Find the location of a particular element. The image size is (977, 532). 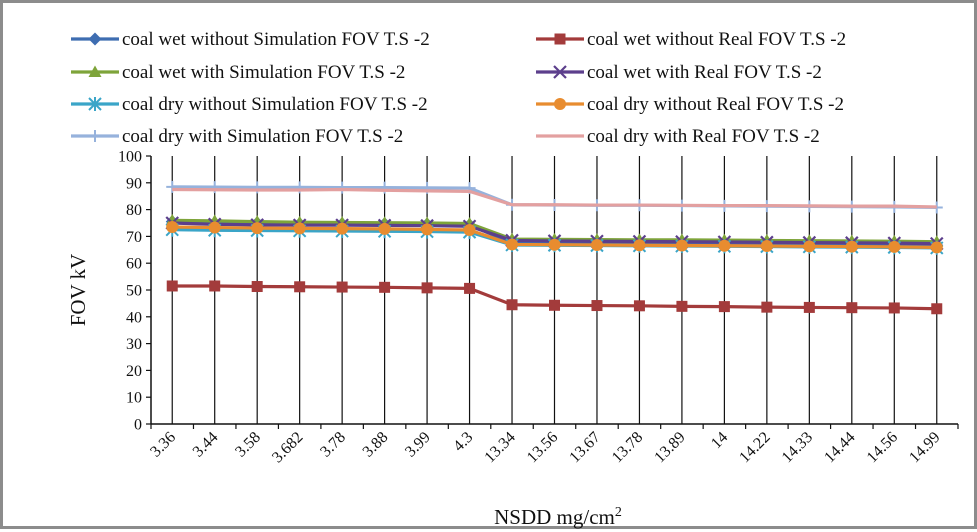

legend-label: coal dry with Simulation FOV T.S -2 is located at coordinates (262, 136).